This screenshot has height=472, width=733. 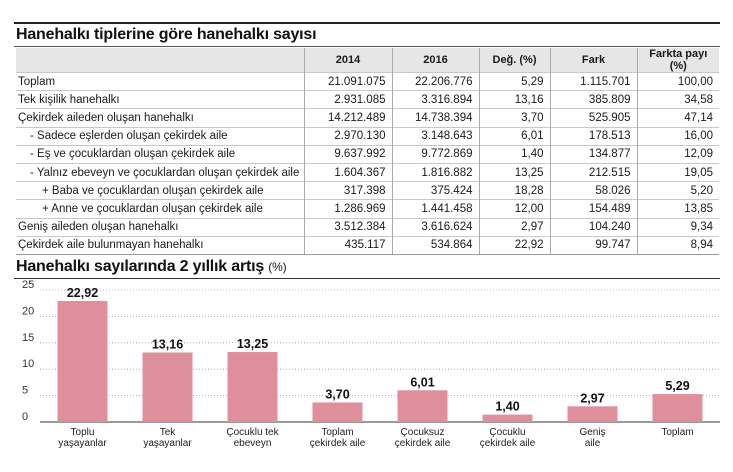 I want to click on bar-value-label: 5,29, so click(x=677, y=386).